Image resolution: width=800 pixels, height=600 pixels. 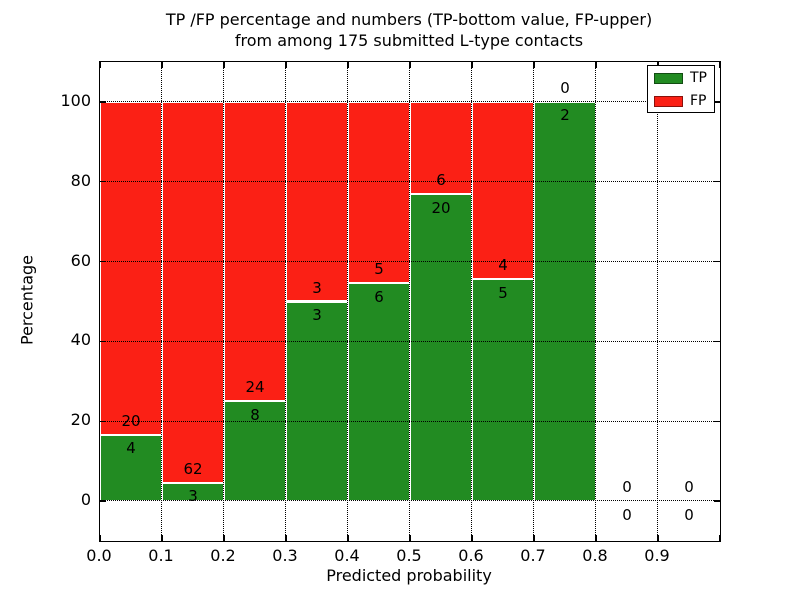 What do you see at coordinates (668, 101) in the screenshot?
I see `legend-swatch-fp-icon` at bounding box center [668, 101].